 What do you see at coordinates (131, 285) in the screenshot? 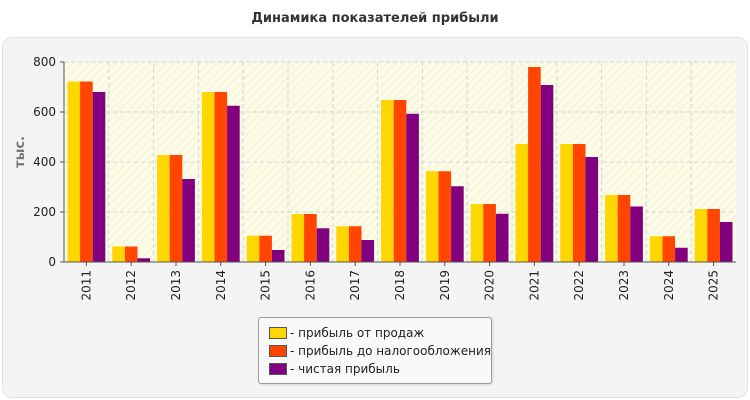
I see `x-tick-label: 2012` at bounding box center [131, 285].